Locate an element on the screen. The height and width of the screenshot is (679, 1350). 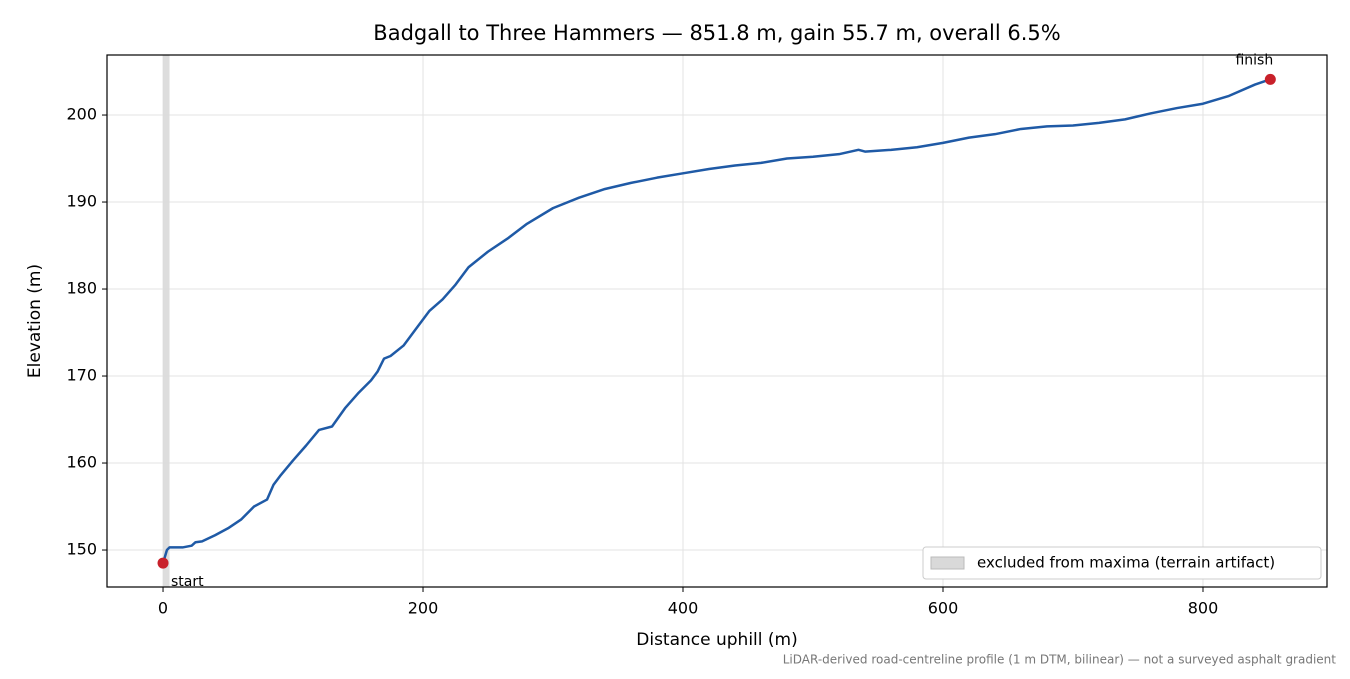
marker-label: start is located at coordinates (187, 582).